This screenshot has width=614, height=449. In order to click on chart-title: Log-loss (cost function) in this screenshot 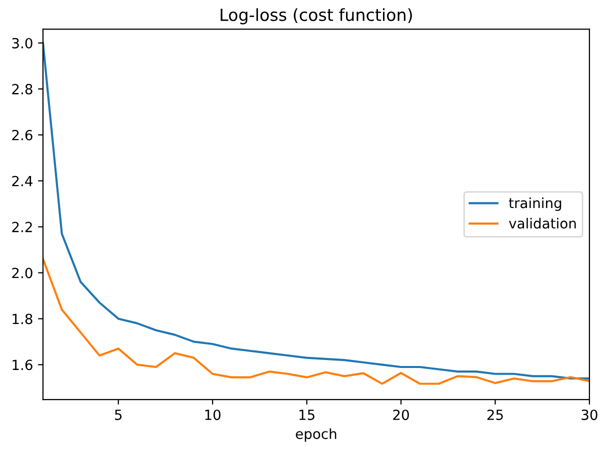, I will do `click(316, 16)`.